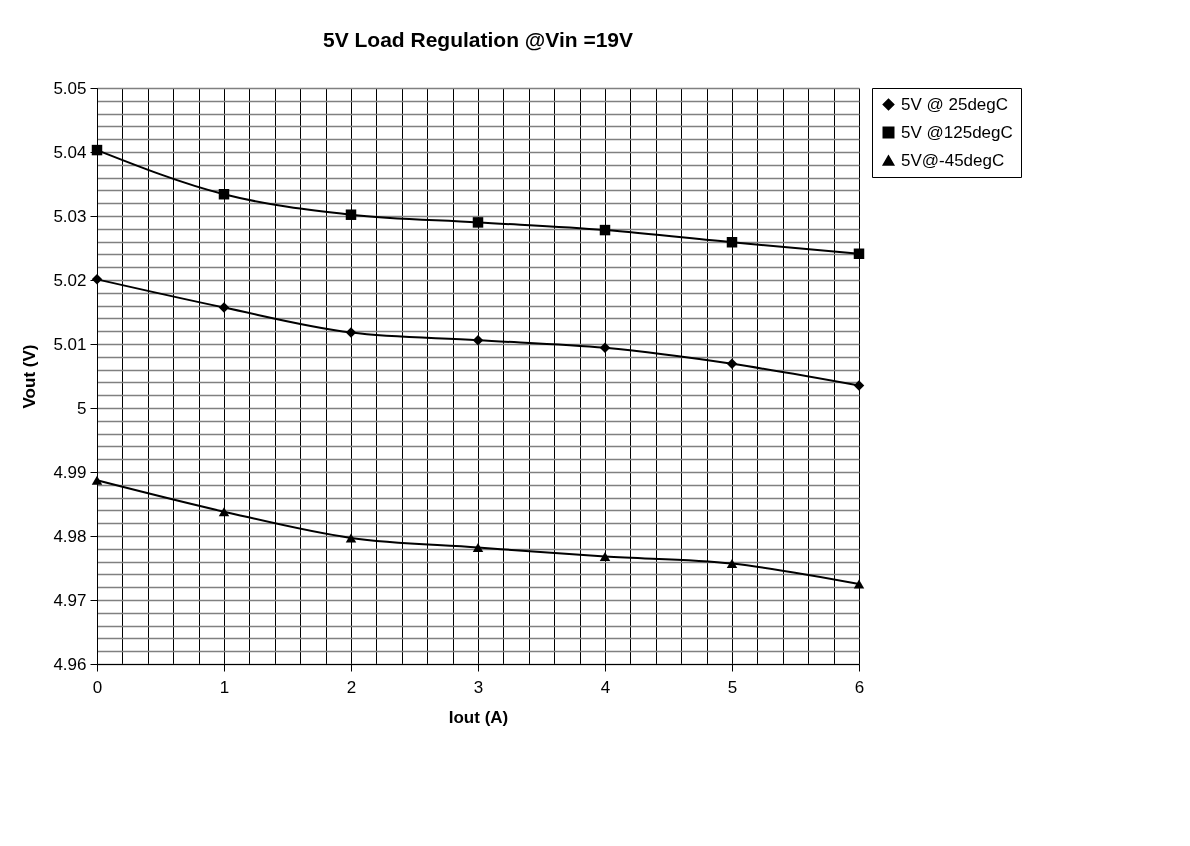 The height and width of the screenshot is (846, 1190). What do you see at coordinates (70, 344) in the screenshot?
I see `y-tick-label: 5.01` at bounding box center [70, 344].